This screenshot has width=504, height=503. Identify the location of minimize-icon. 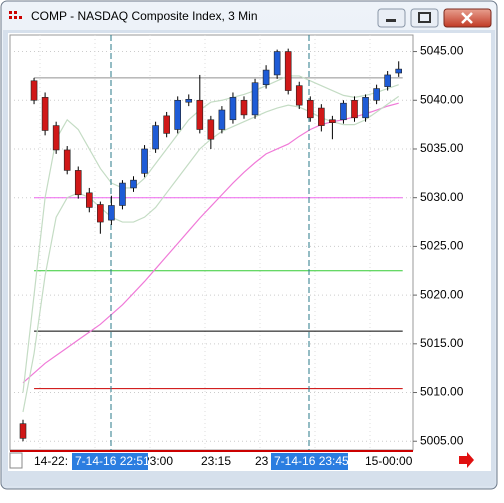
(391, 20).